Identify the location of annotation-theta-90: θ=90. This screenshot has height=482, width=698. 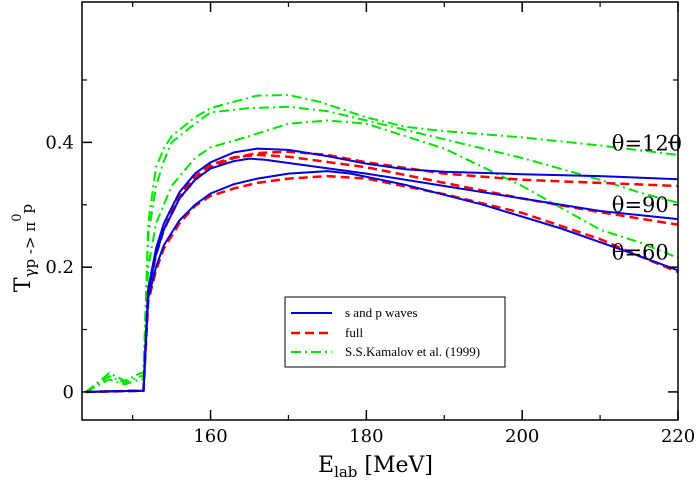
(640, 205).